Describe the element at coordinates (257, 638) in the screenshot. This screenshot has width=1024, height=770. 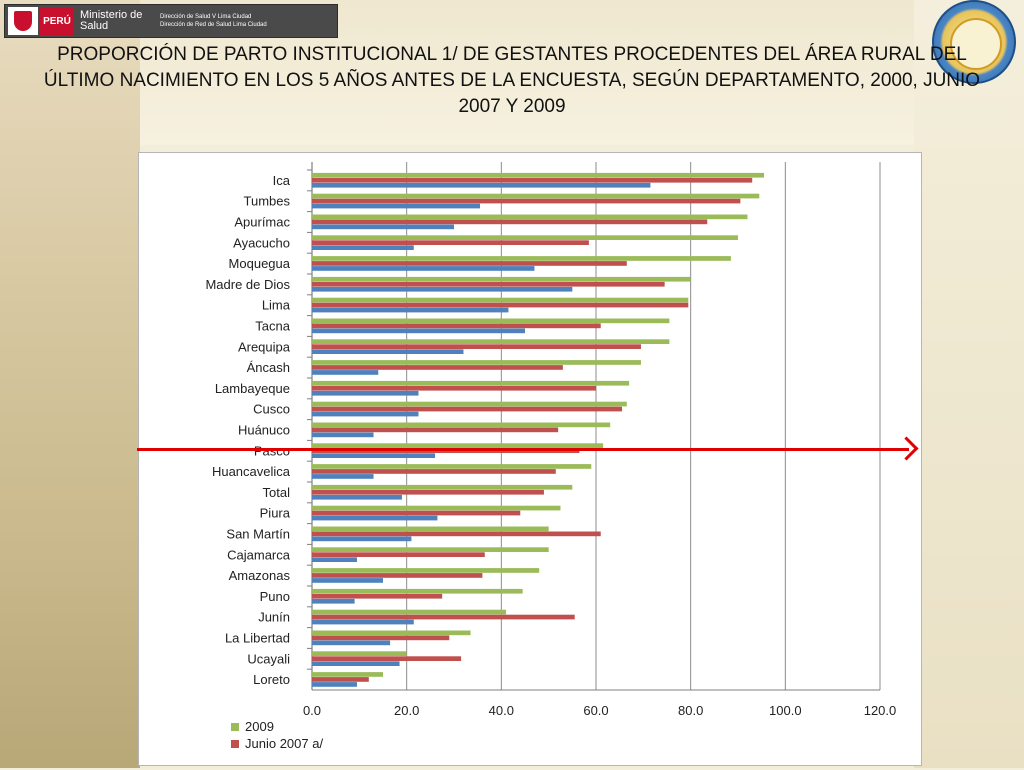
I see `category-label: La Libertad` at that location.